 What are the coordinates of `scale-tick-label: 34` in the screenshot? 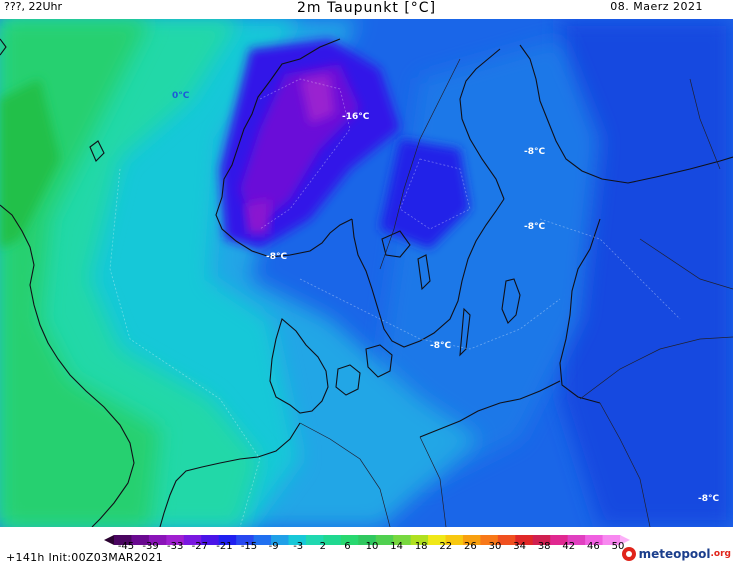 It's located at (519, 546).